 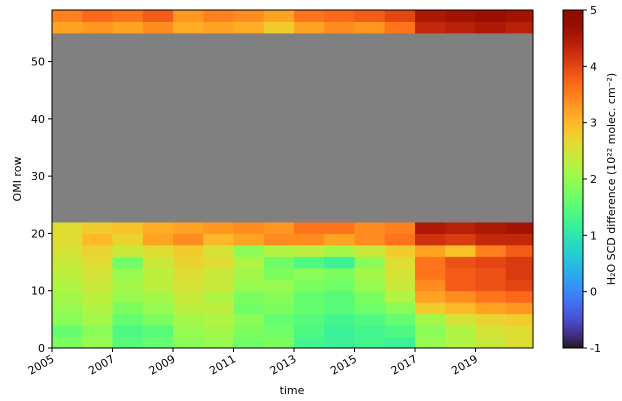 I want to click on x-tick-label: 2005, so click(x=41, y=364).